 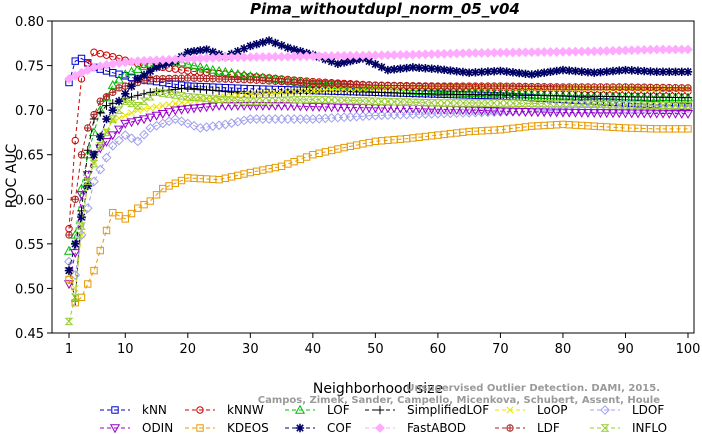 I want to click on legend-item-lof: LOF, so click(x=317, y=410).